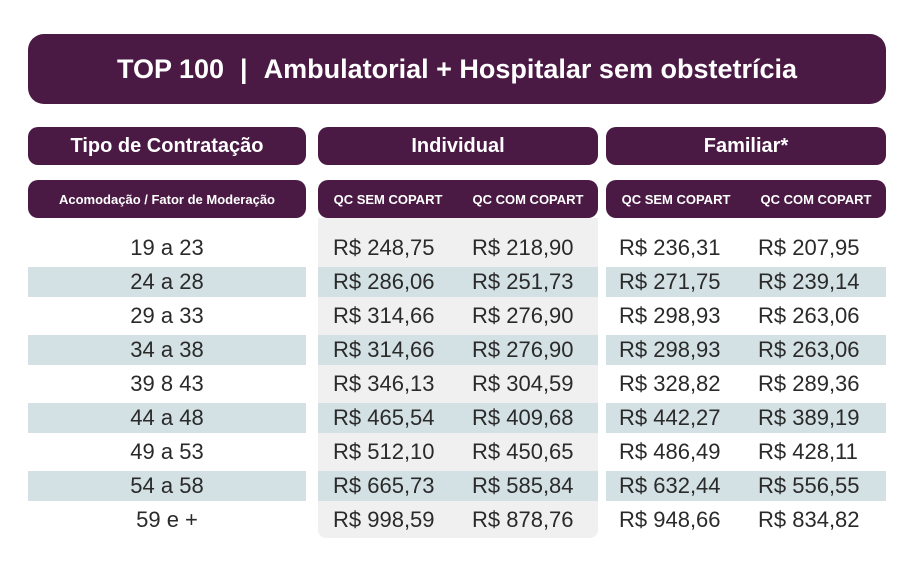 Image resolution: width=923 pixels, height=570 pixels. What do you see at coordinates (167, 247) in the screenshot?
I see `age-range: 19 a 23` at bounding box center [167, 247].